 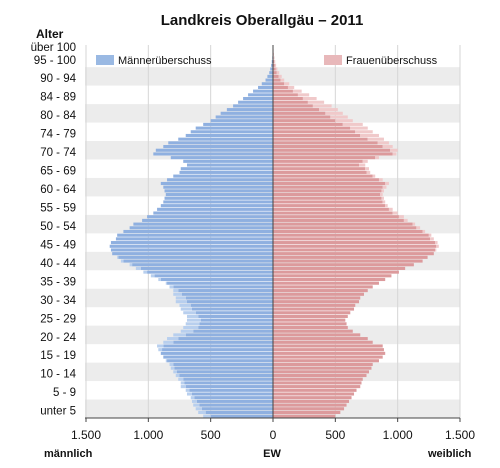 What do you see at coordinates (58, 319) in the screenshot?
I see `age-label: 25 - 29` at bounding box center [58, 319].